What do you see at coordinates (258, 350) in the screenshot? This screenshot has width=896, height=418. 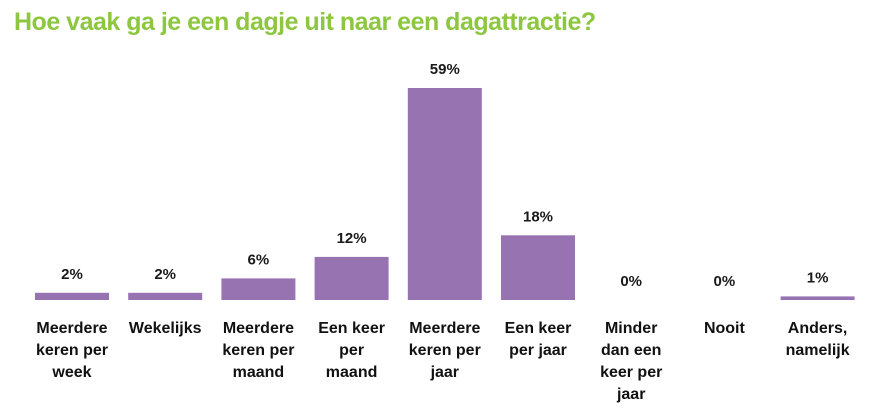 I see `category-label-3: Meerdere keren per maand` at bounding box center [258, 350].